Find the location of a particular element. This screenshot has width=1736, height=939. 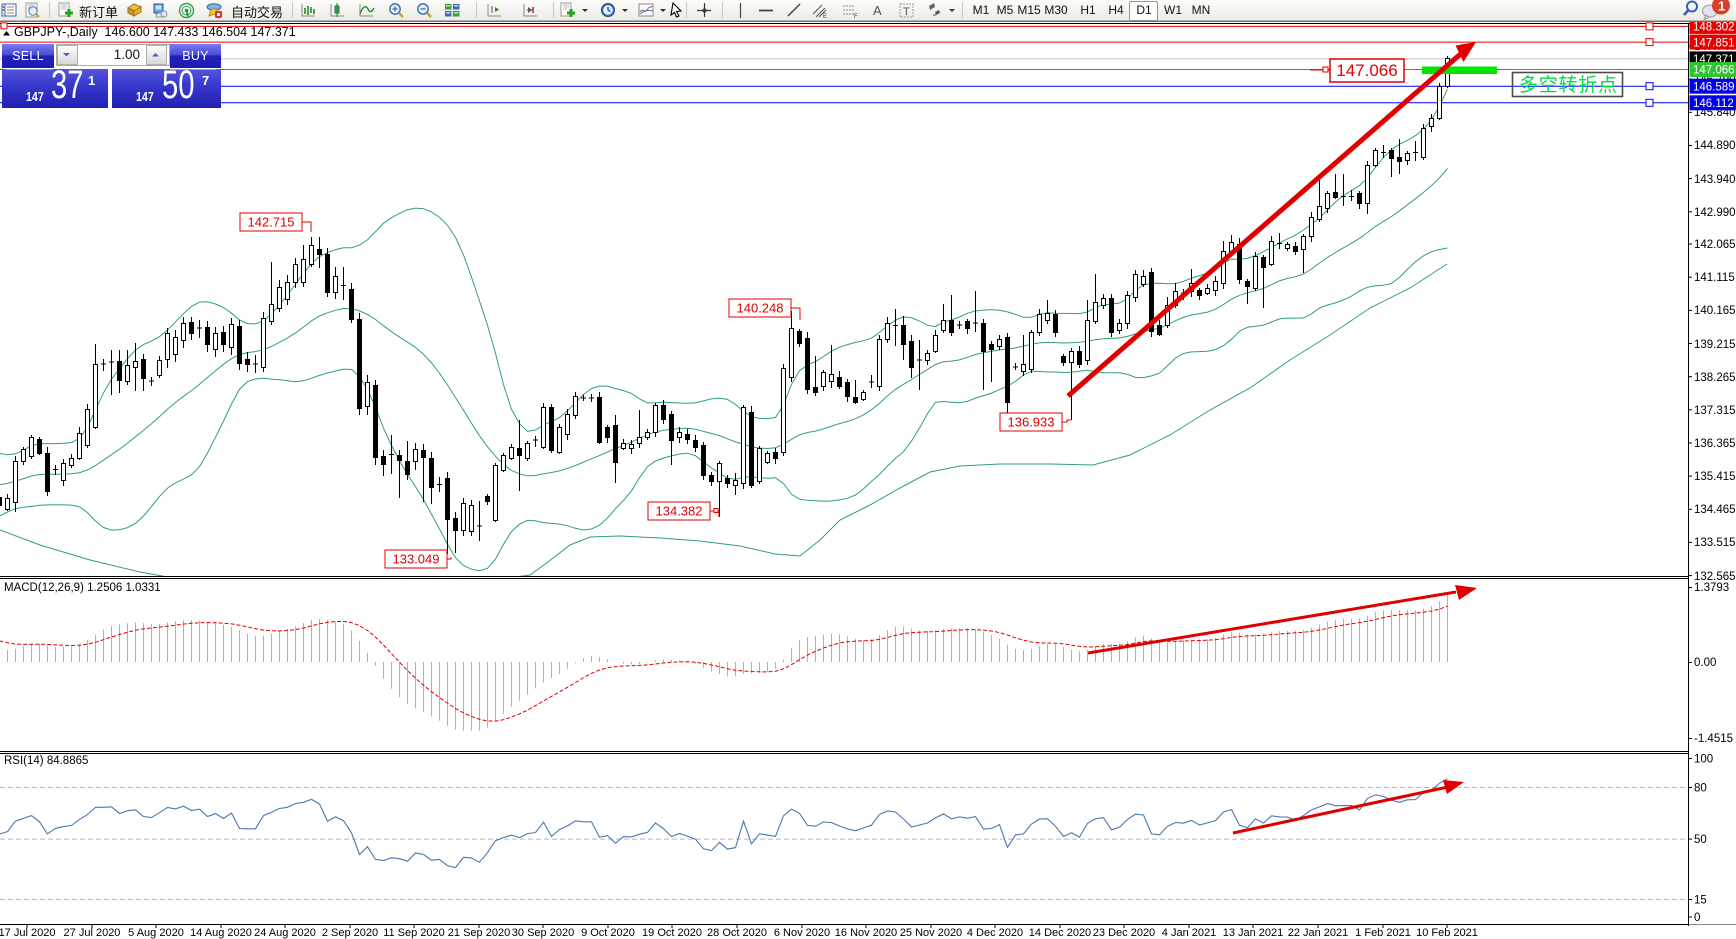

svg-text: 4 Dec 2020 is located at coordinates (995, 933).